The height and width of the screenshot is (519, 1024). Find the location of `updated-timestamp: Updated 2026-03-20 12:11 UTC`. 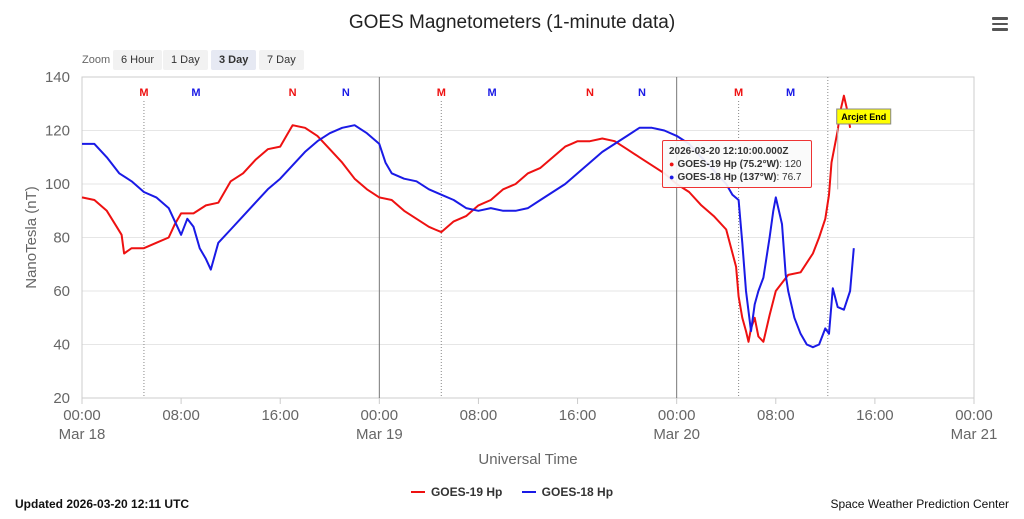

updated-timestamp: Updated 2026-03-20 12:11 UTC is located at coordinates (102, 504).